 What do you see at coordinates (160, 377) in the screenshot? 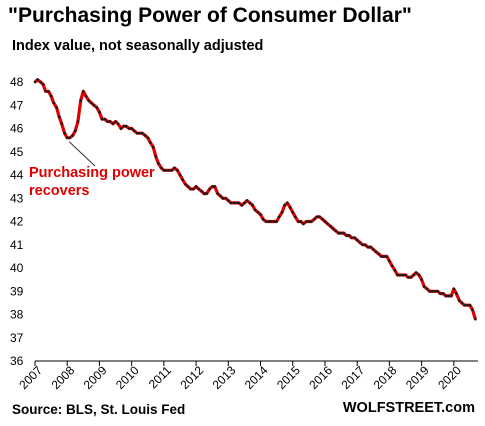
I see `x-tick-label: 2011` at bounding box center [160, 377].